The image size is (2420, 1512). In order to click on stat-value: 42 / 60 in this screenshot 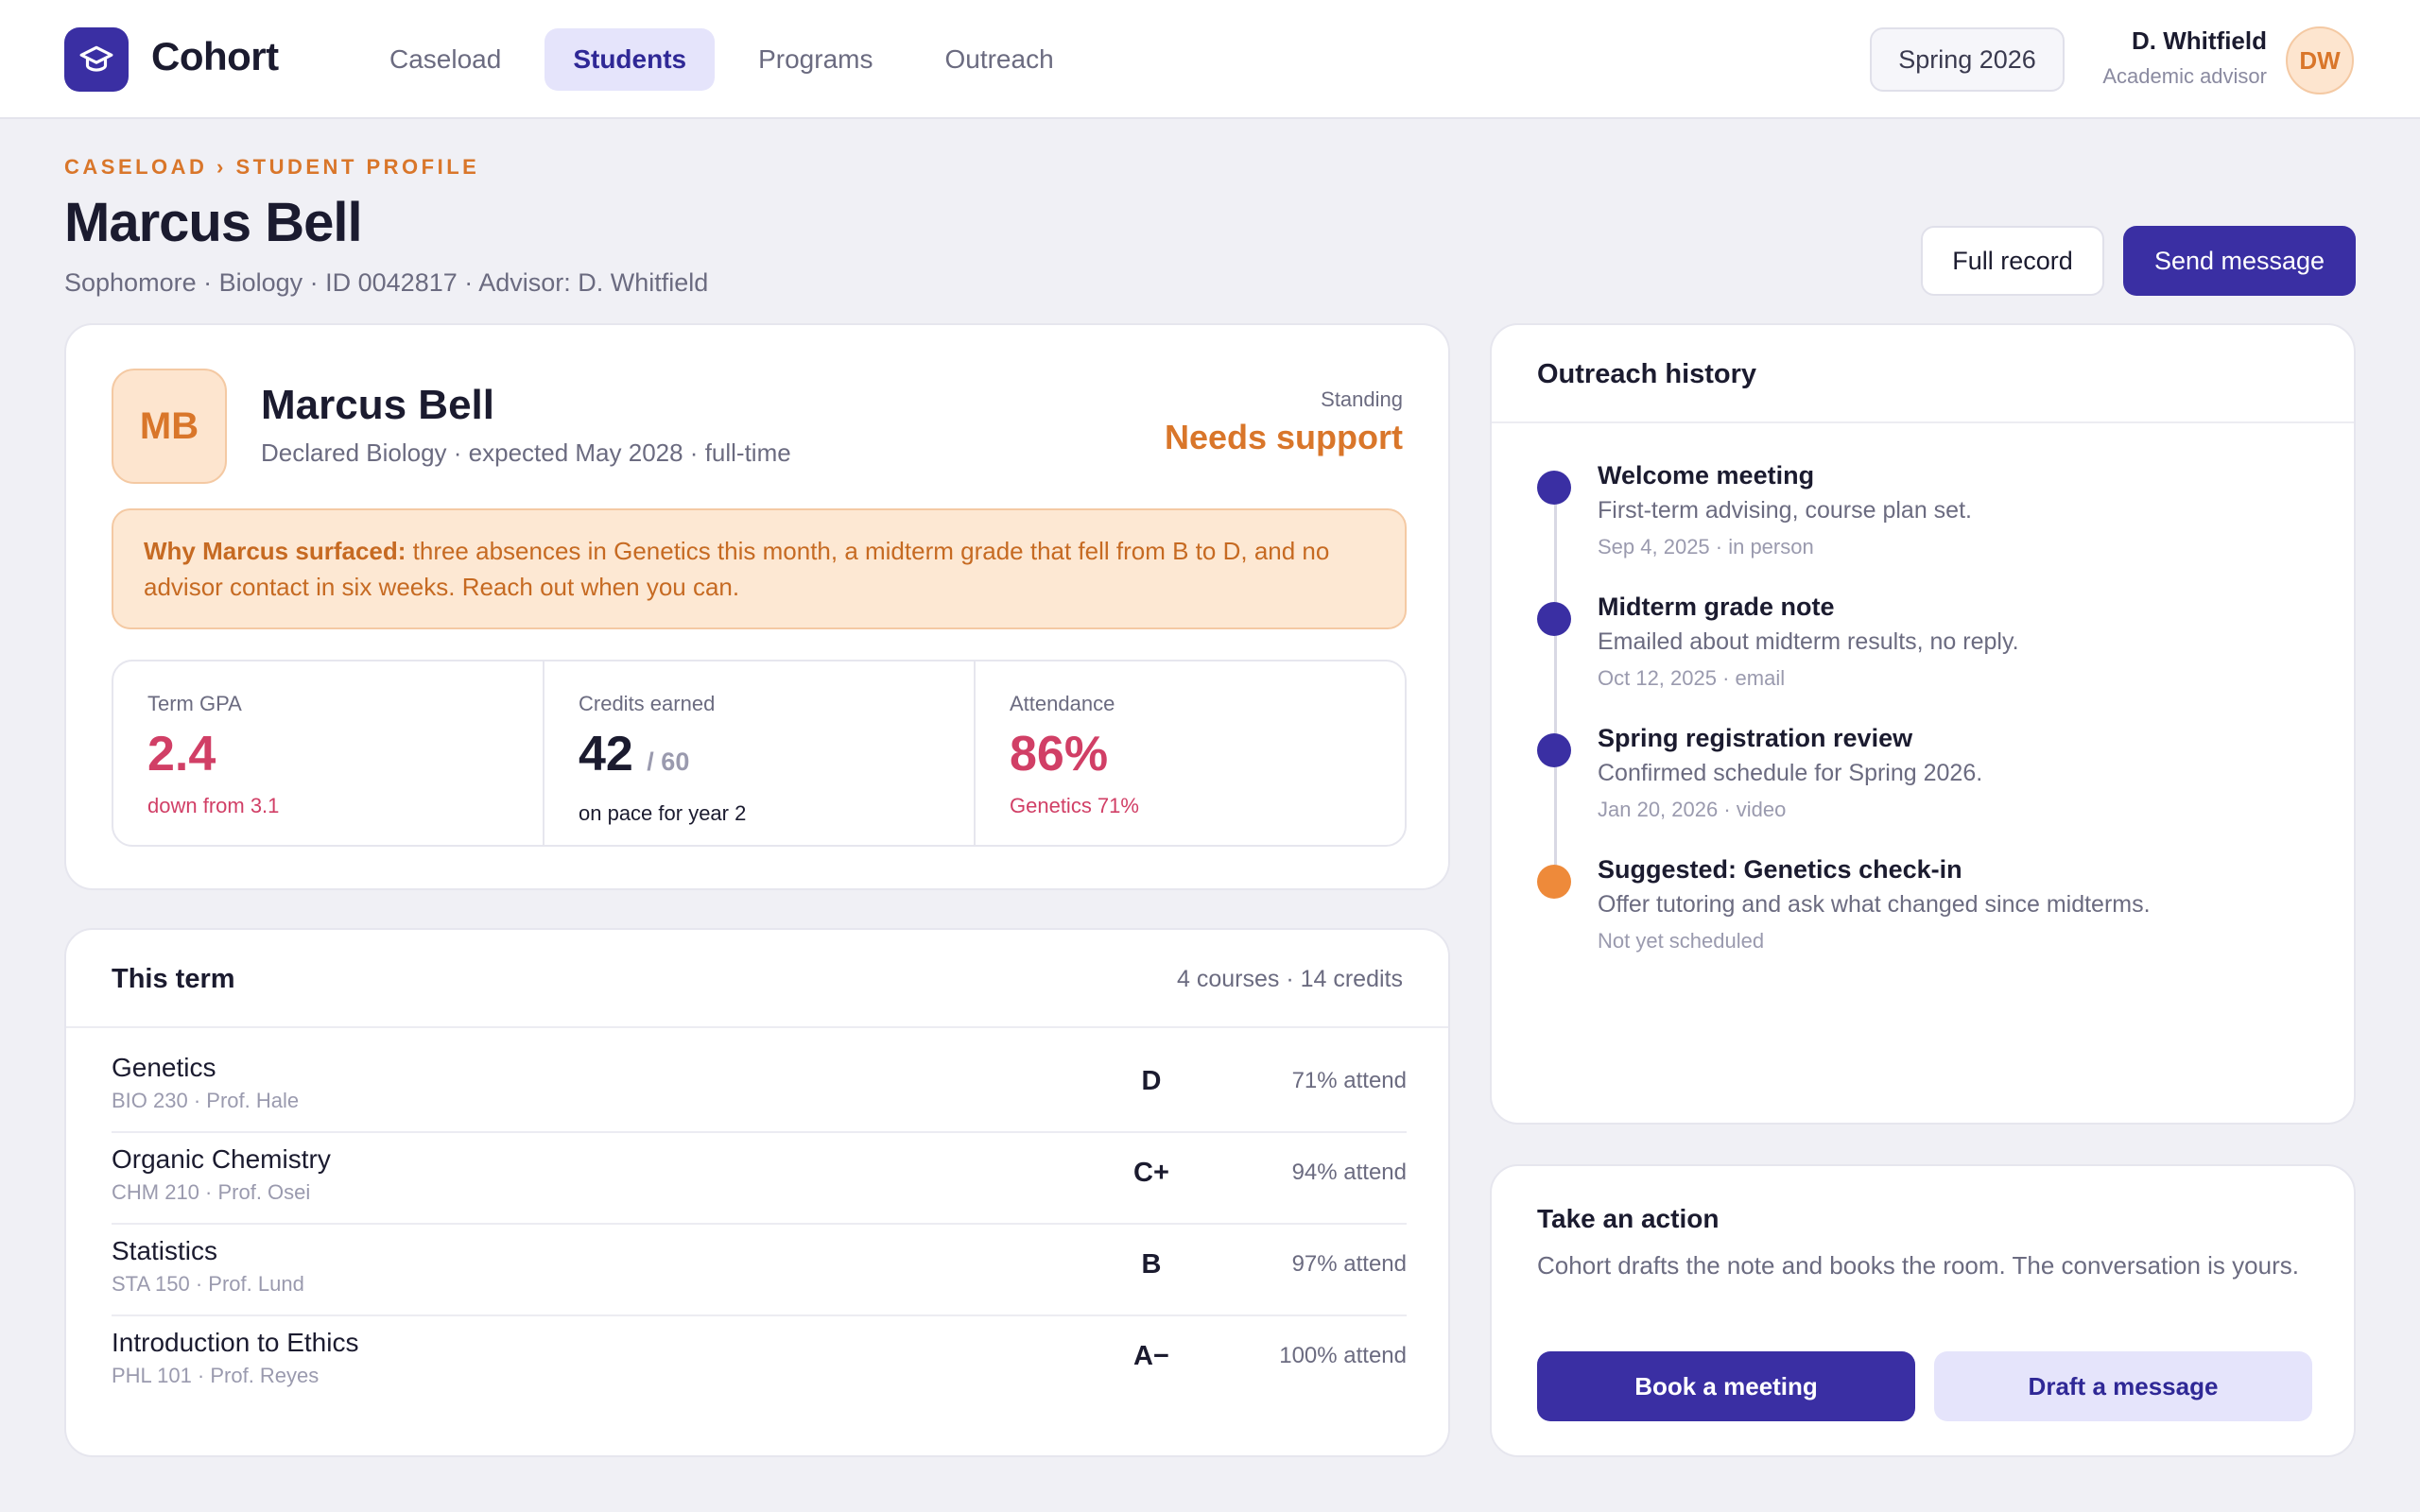, I will do `click(760, 758)`.